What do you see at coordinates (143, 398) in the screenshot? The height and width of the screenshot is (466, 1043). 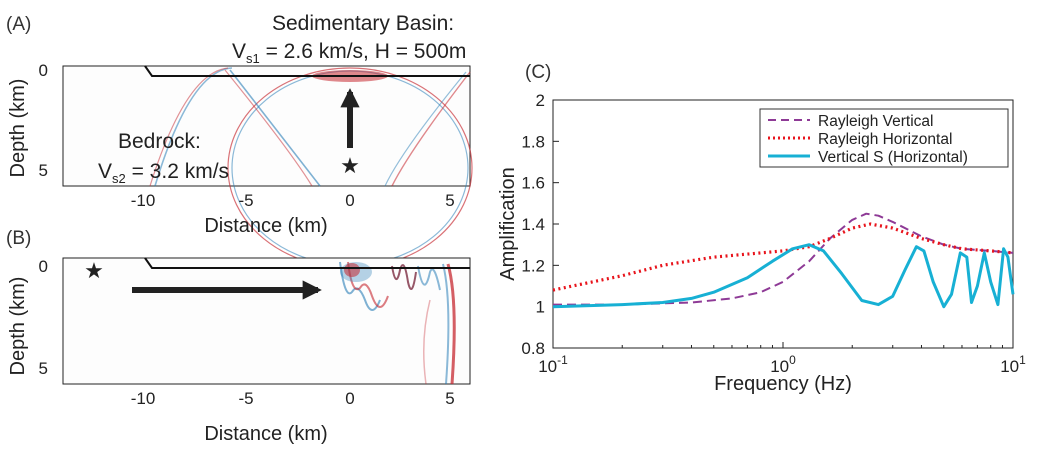 I see `b-xtick: -10` at bounding box center [143, 398].